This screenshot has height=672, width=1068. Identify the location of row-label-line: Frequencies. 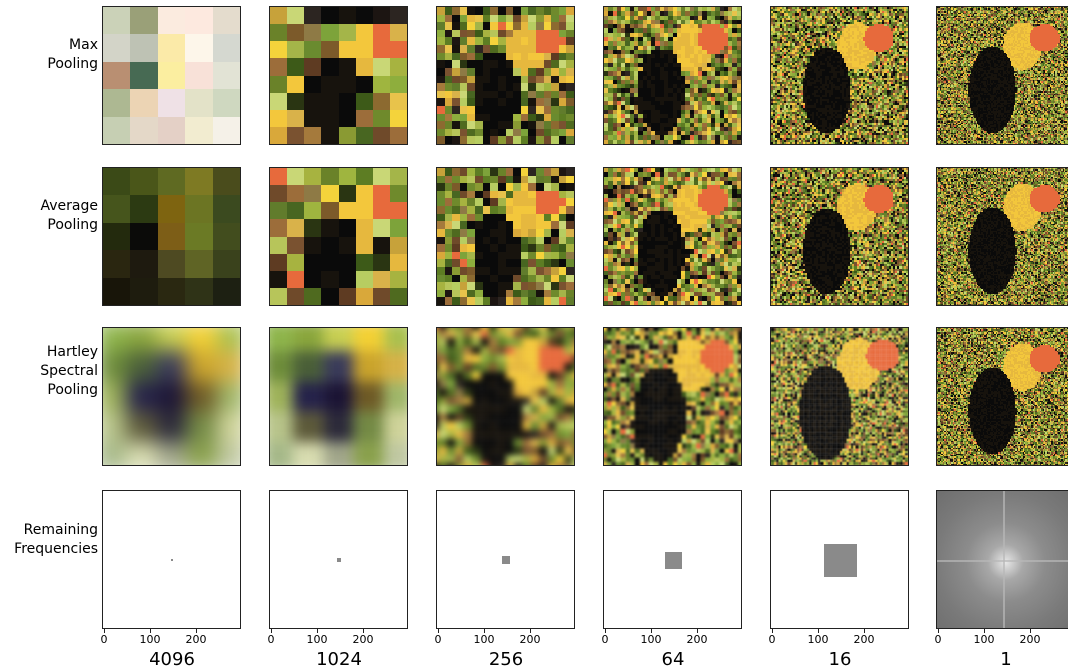
(56, 549).